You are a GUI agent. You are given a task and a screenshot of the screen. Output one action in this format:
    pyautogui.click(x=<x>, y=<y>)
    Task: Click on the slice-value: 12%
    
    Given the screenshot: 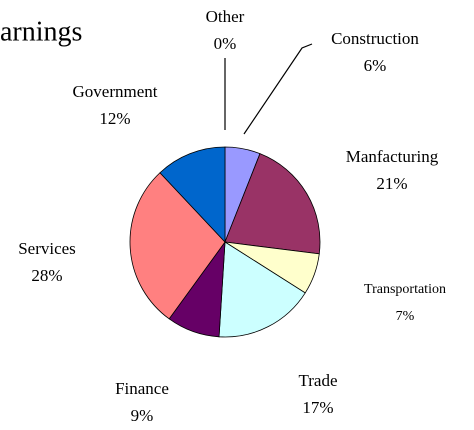 What is the action you would take?
    pyautogui.click(x=114, y=118)
    